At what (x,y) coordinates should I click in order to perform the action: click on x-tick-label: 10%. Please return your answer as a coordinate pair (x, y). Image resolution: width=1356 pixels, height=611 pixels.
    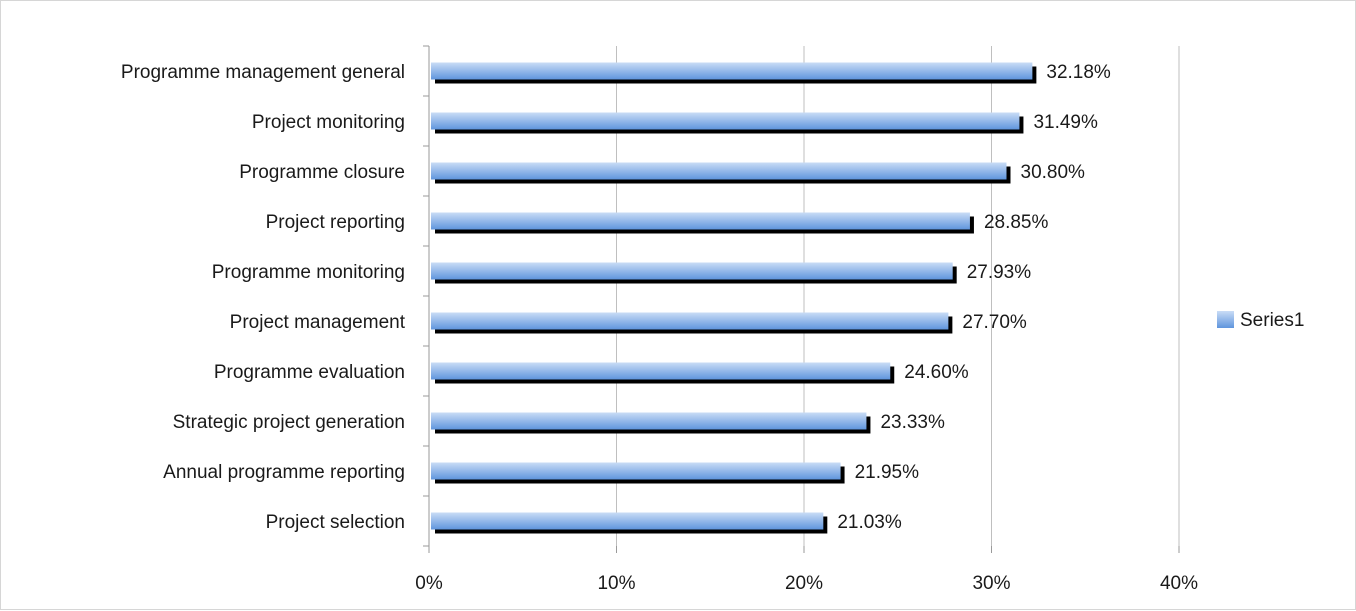
    Looking at the image, I should click on (616, 583).